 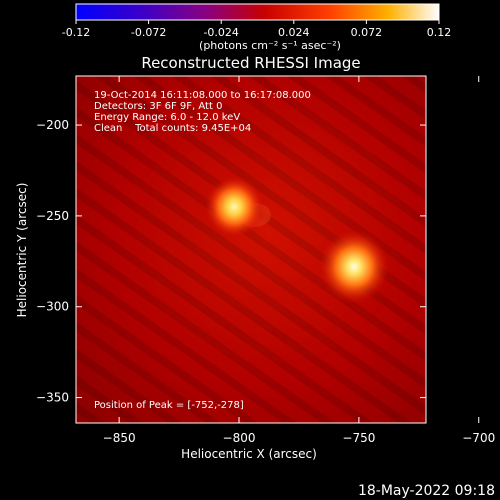 What do you see at coordinates (158, 106) in the screenshot?
I see `info-line: Detectors: 3F 6F 9F, Att 0` at bounding box center [158, 106].